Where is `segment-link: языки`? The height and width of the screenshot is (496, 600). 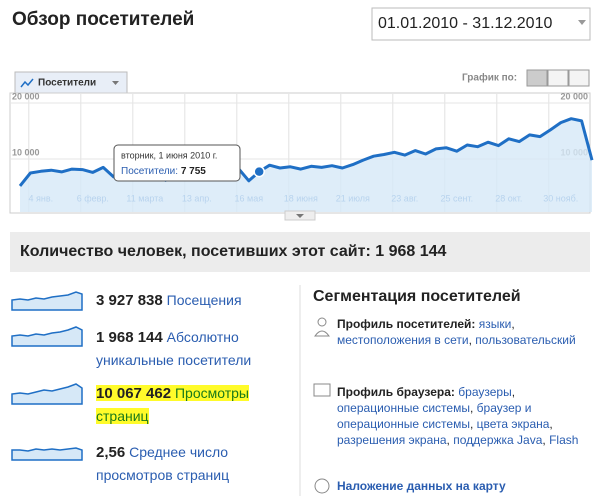
segment-link: языки is located at coordinates (495, 324).